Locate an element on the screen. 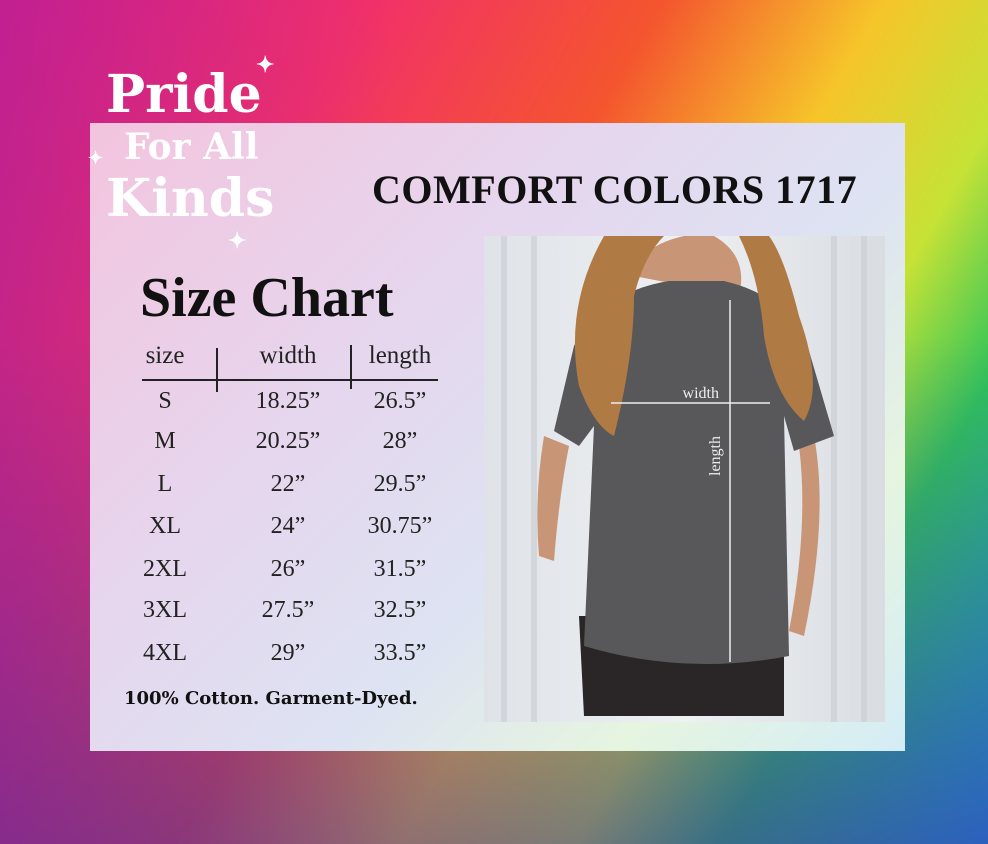 Image resolution: width=988 pixels, height=844 pixels. width-cell: 24” is located at coordinates (288, 526).